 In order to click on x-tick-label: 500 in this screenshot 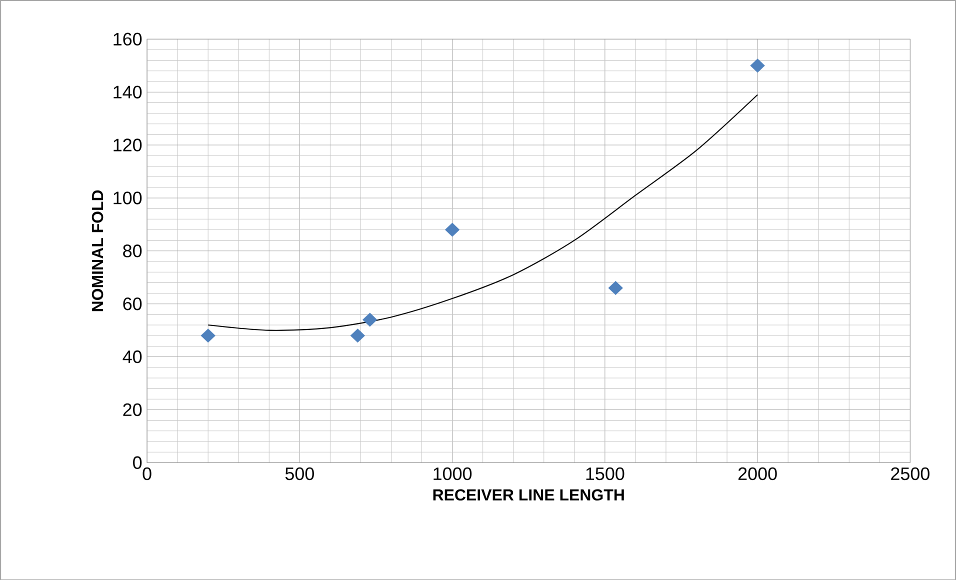, I will do `click(299, 473)`.